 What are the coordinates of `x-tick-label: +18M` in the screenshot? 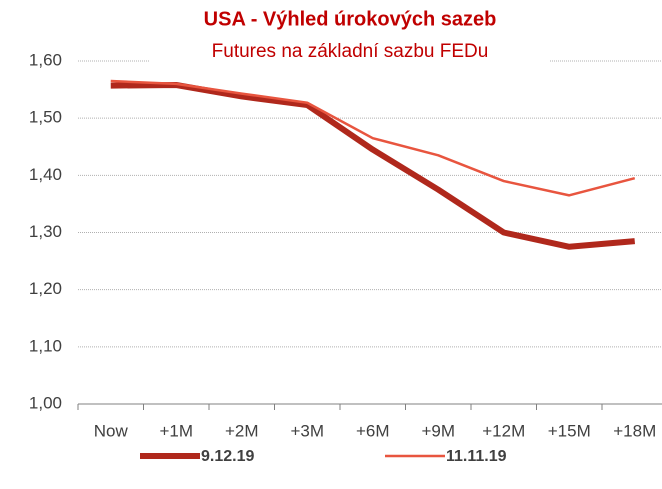 It's located at (634, 430).